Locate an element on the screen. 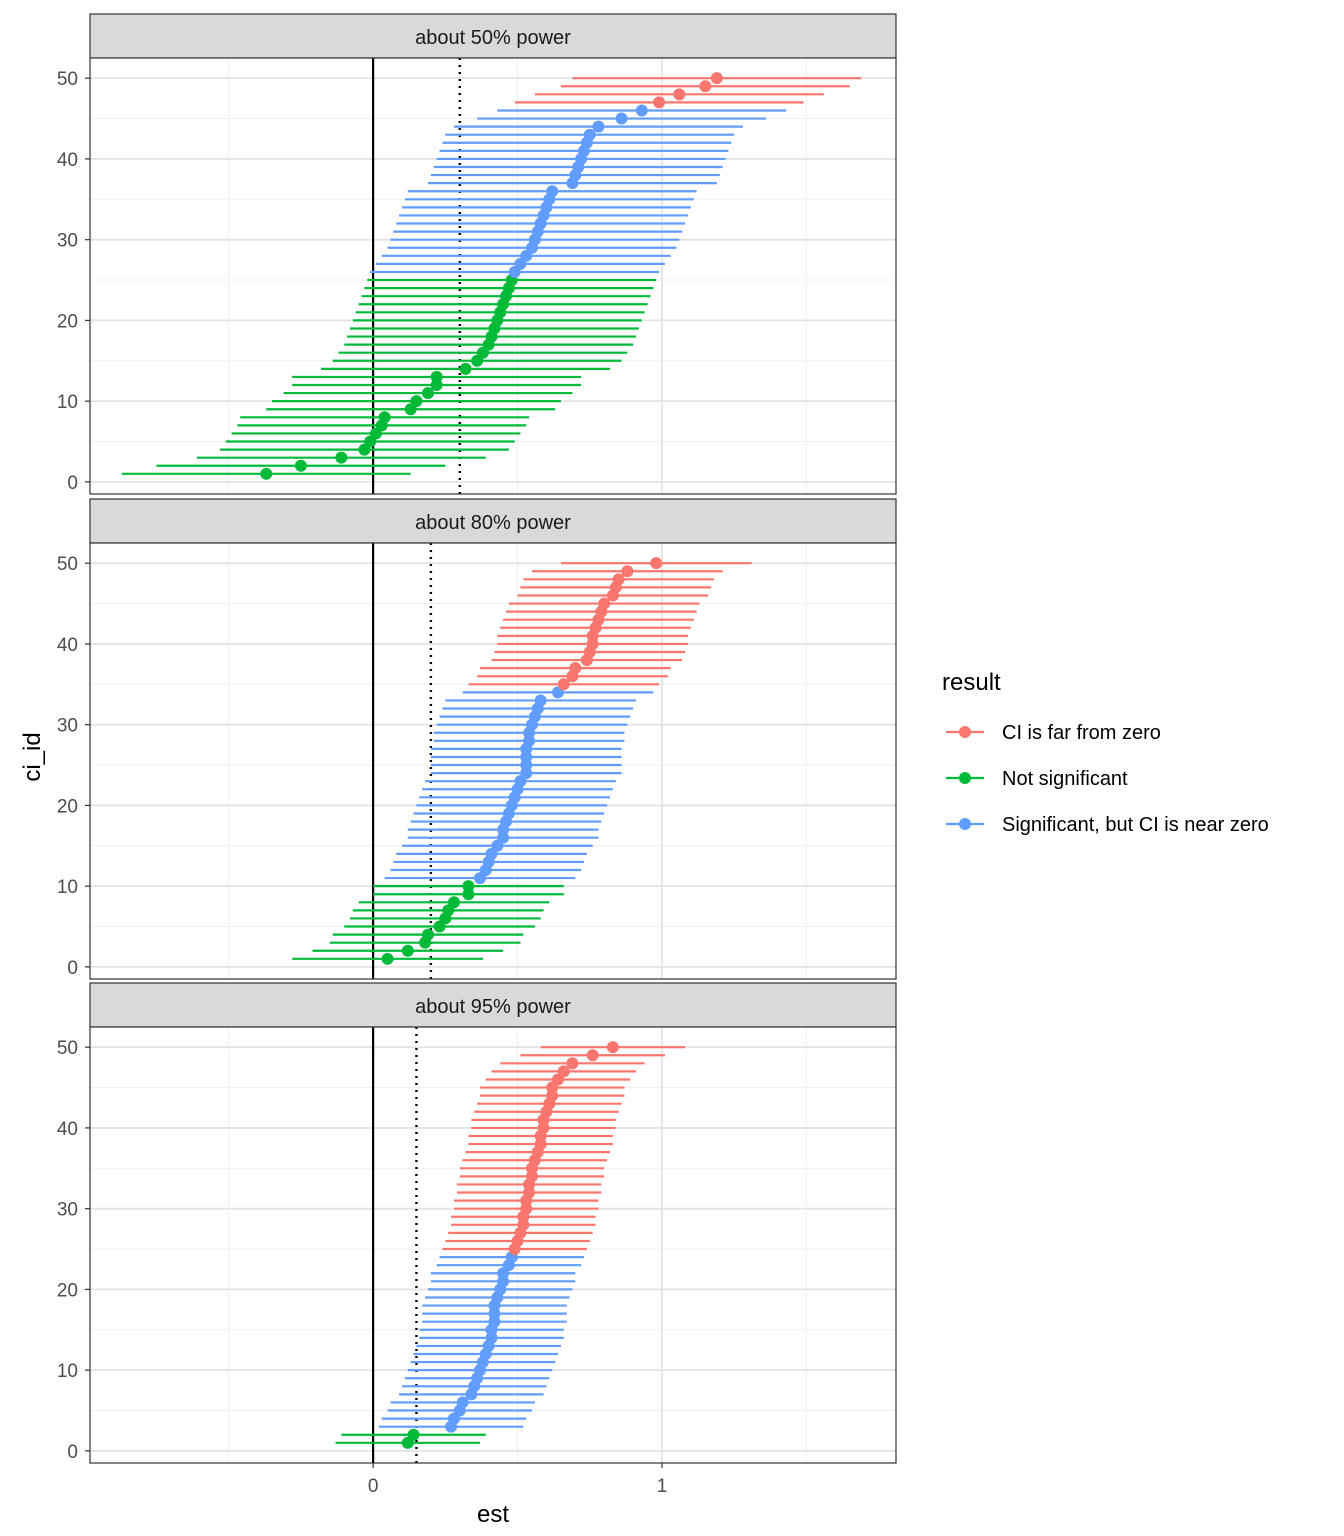 This screenshot has height=1536, width=1344. x-axis-title: est is located at coordinates (493, 1514).